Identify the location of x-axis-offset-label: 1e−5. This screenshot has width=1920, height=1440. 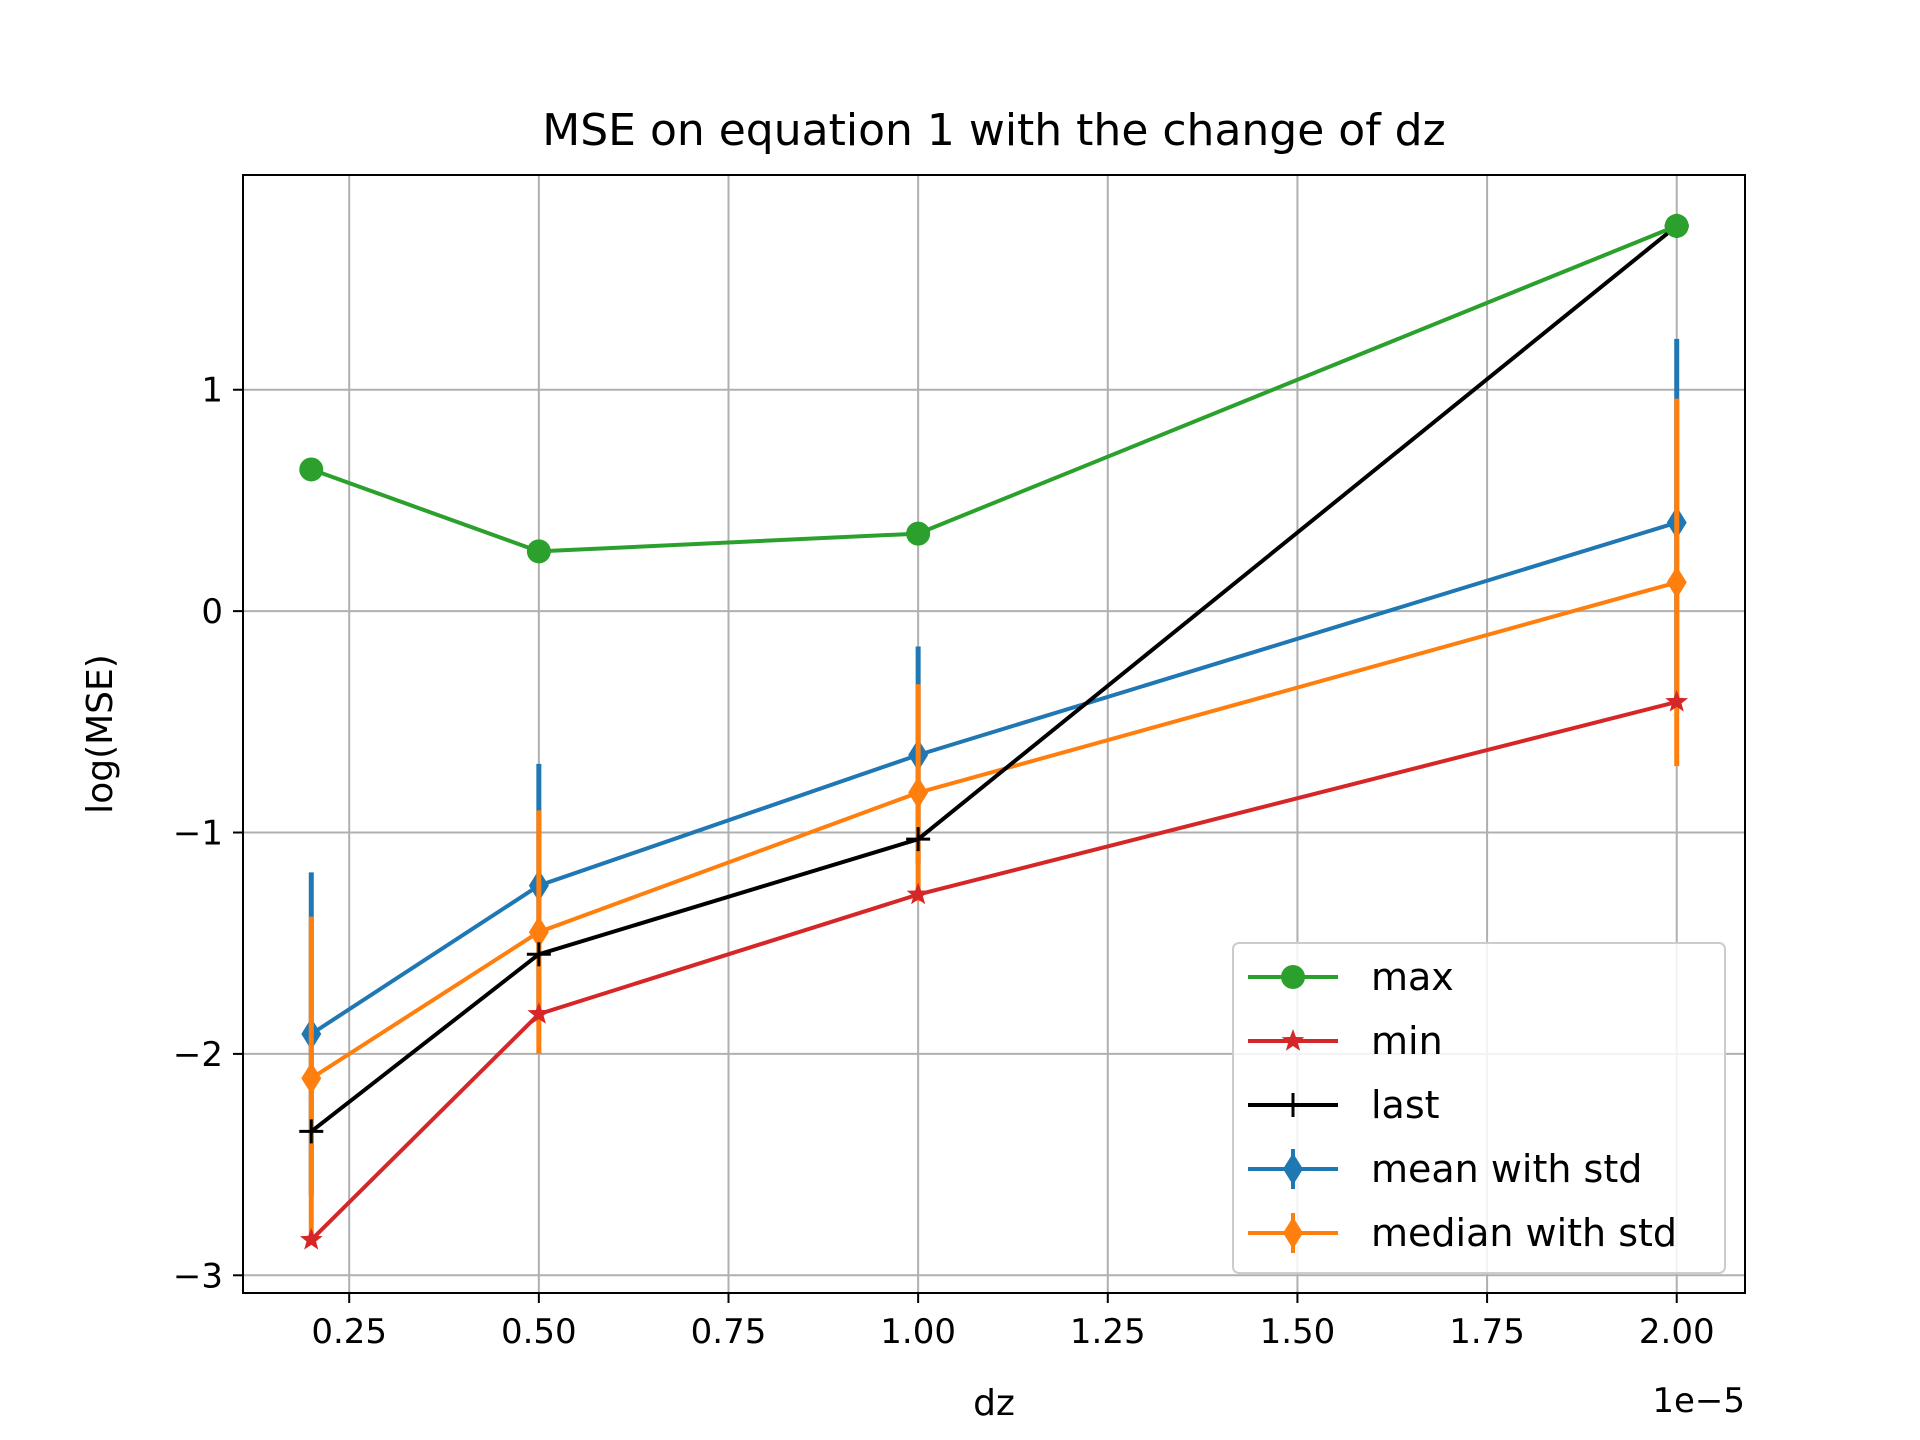
(1698, 1401).